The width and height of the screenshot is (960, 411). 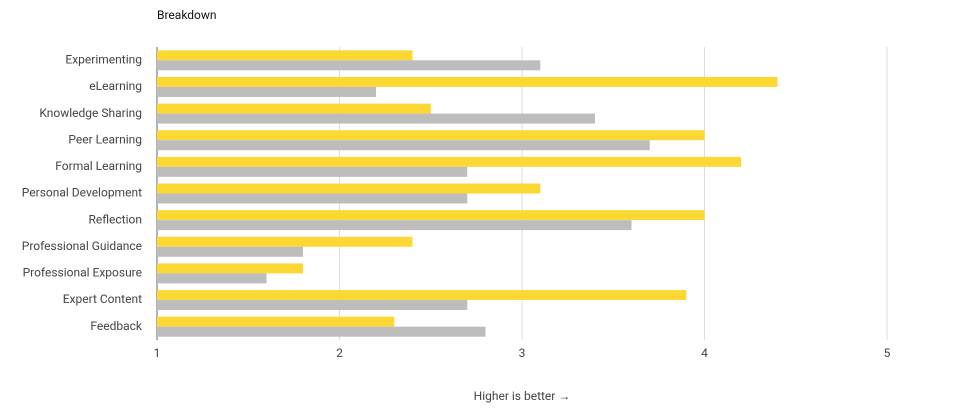 What do you see at coordinates (82, 246) in the screenshot?
I see `y-tick-label: Professional Guidance` at bounding box center [82, 246].